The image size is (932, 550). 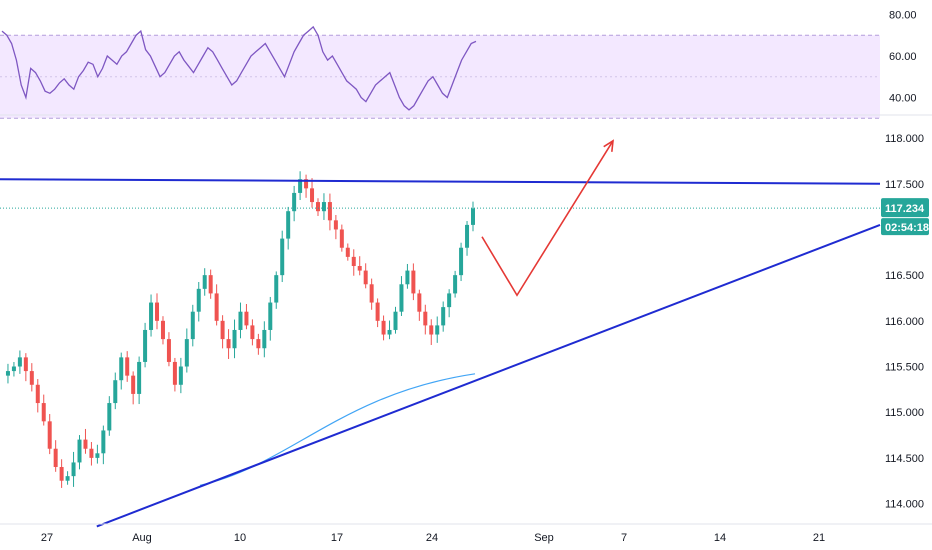 What do you see at coordinates (547, 218) in the screenshot?
I see `projection-arrow` at bounding box center [547, 218].